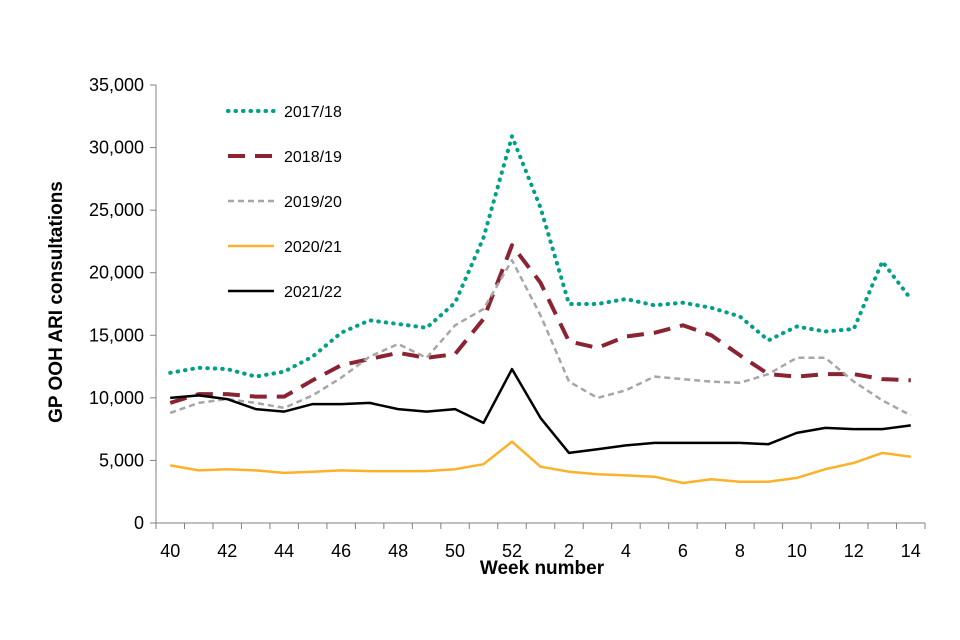 The image size is (960, 640). Describe the element at coordinates (341, 551) in the screenshot. I see `x-tick-label: 46` at that location.